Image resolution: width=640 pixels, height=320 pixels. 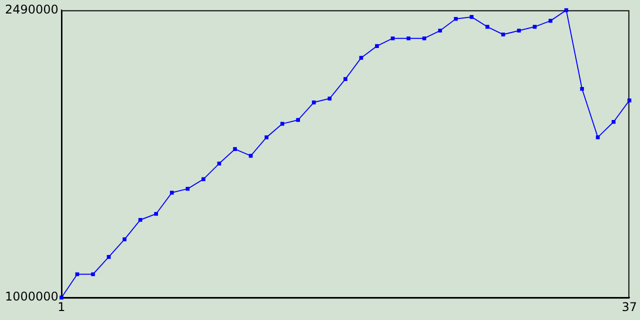 What do you see at coordinates (31, 9) in the screenshot?
I see `y-tick-label: 2490000` at bounding box center [31, 9].